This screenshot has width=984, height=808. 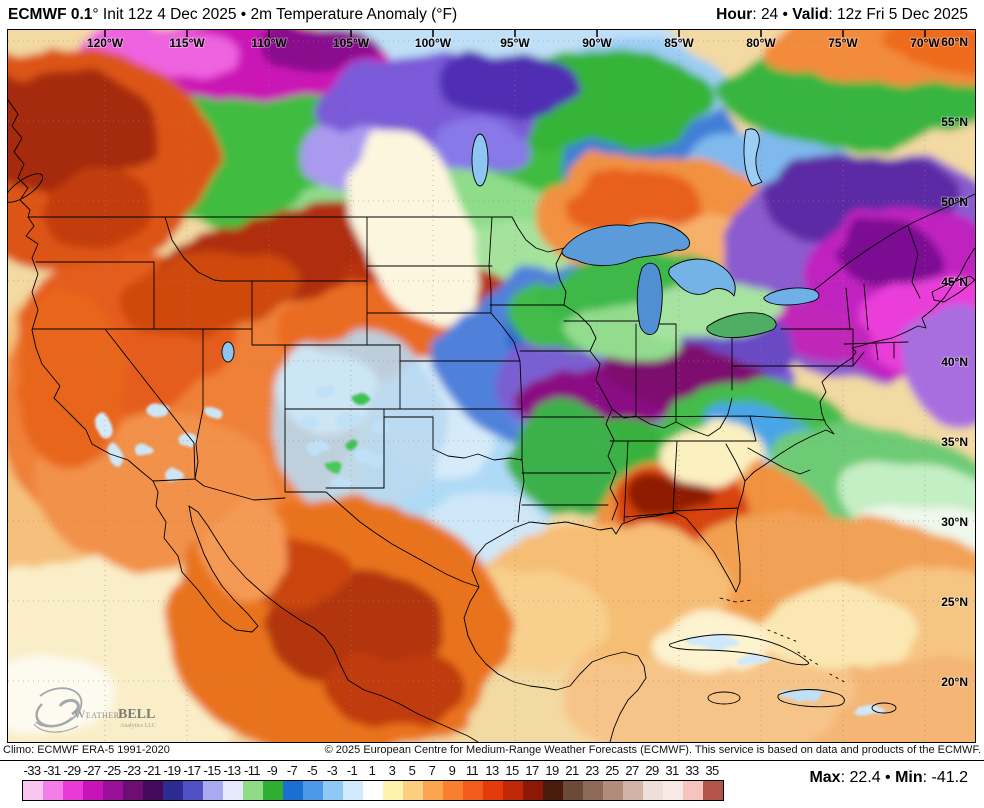 What do you see at coordinates (739, 650) in the screenshot?
I see `cuba` at bounding box center [739, 650].